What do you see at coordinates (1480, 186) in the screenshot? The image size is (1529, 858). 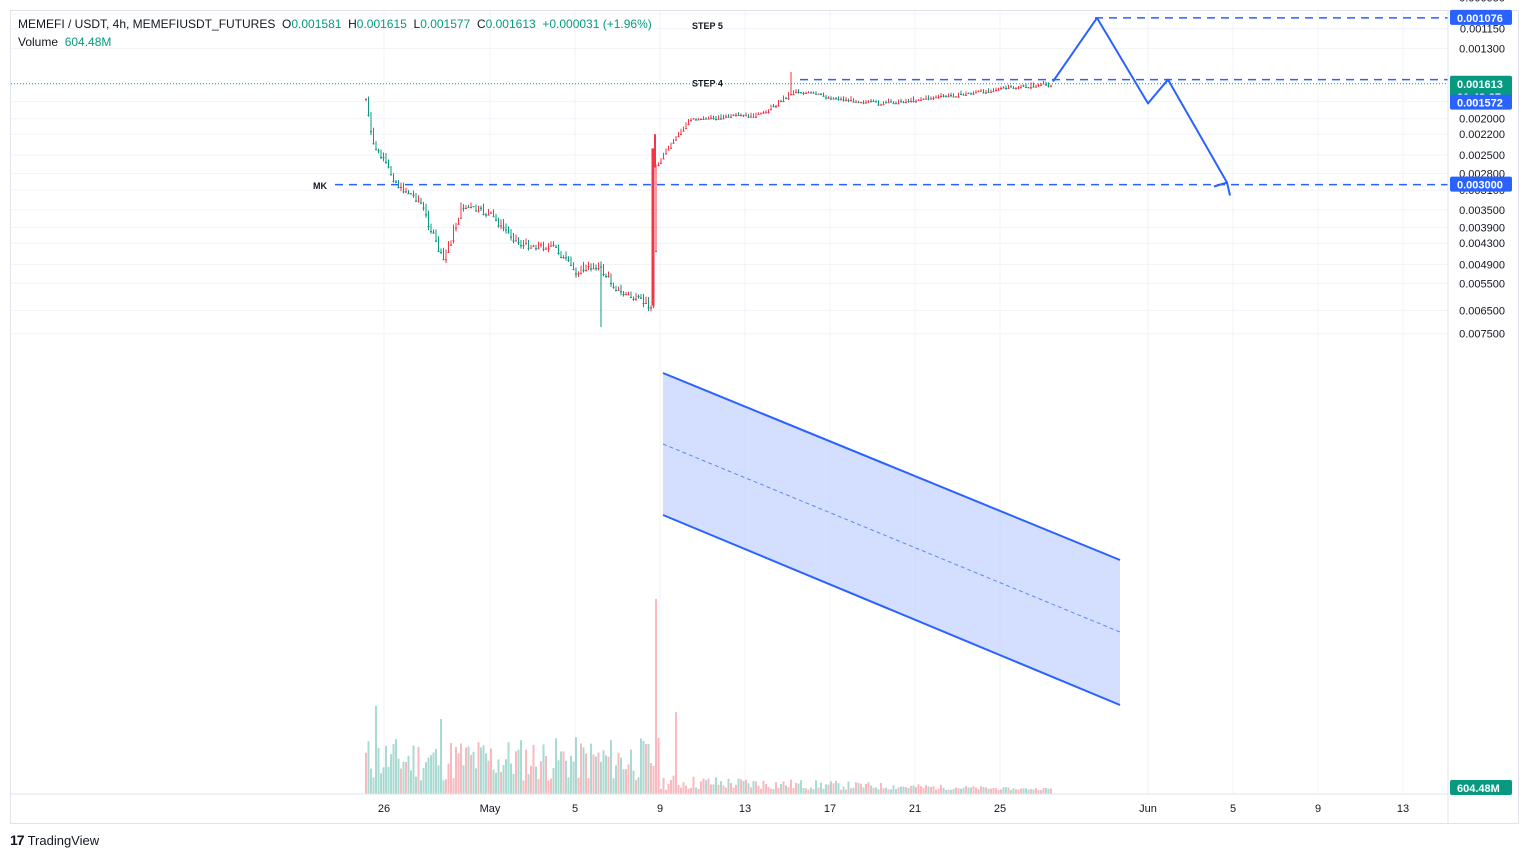 I see `price-level-value: 0.003000` at bounding box center [1480, 186].